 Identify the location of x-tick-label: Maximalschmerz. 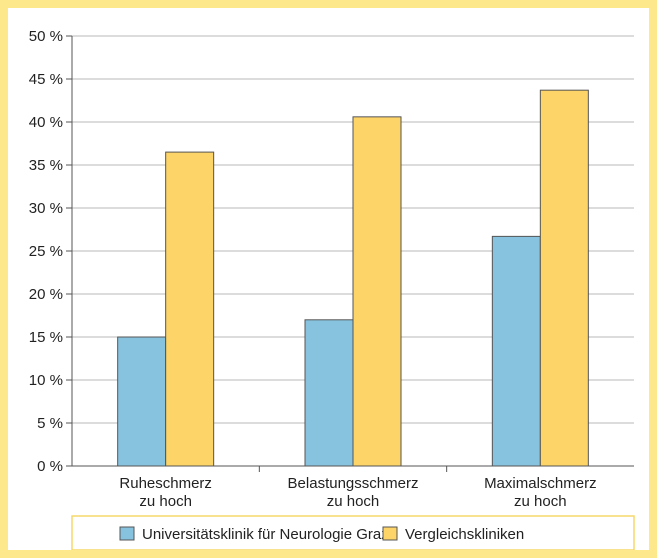
(540, 483).